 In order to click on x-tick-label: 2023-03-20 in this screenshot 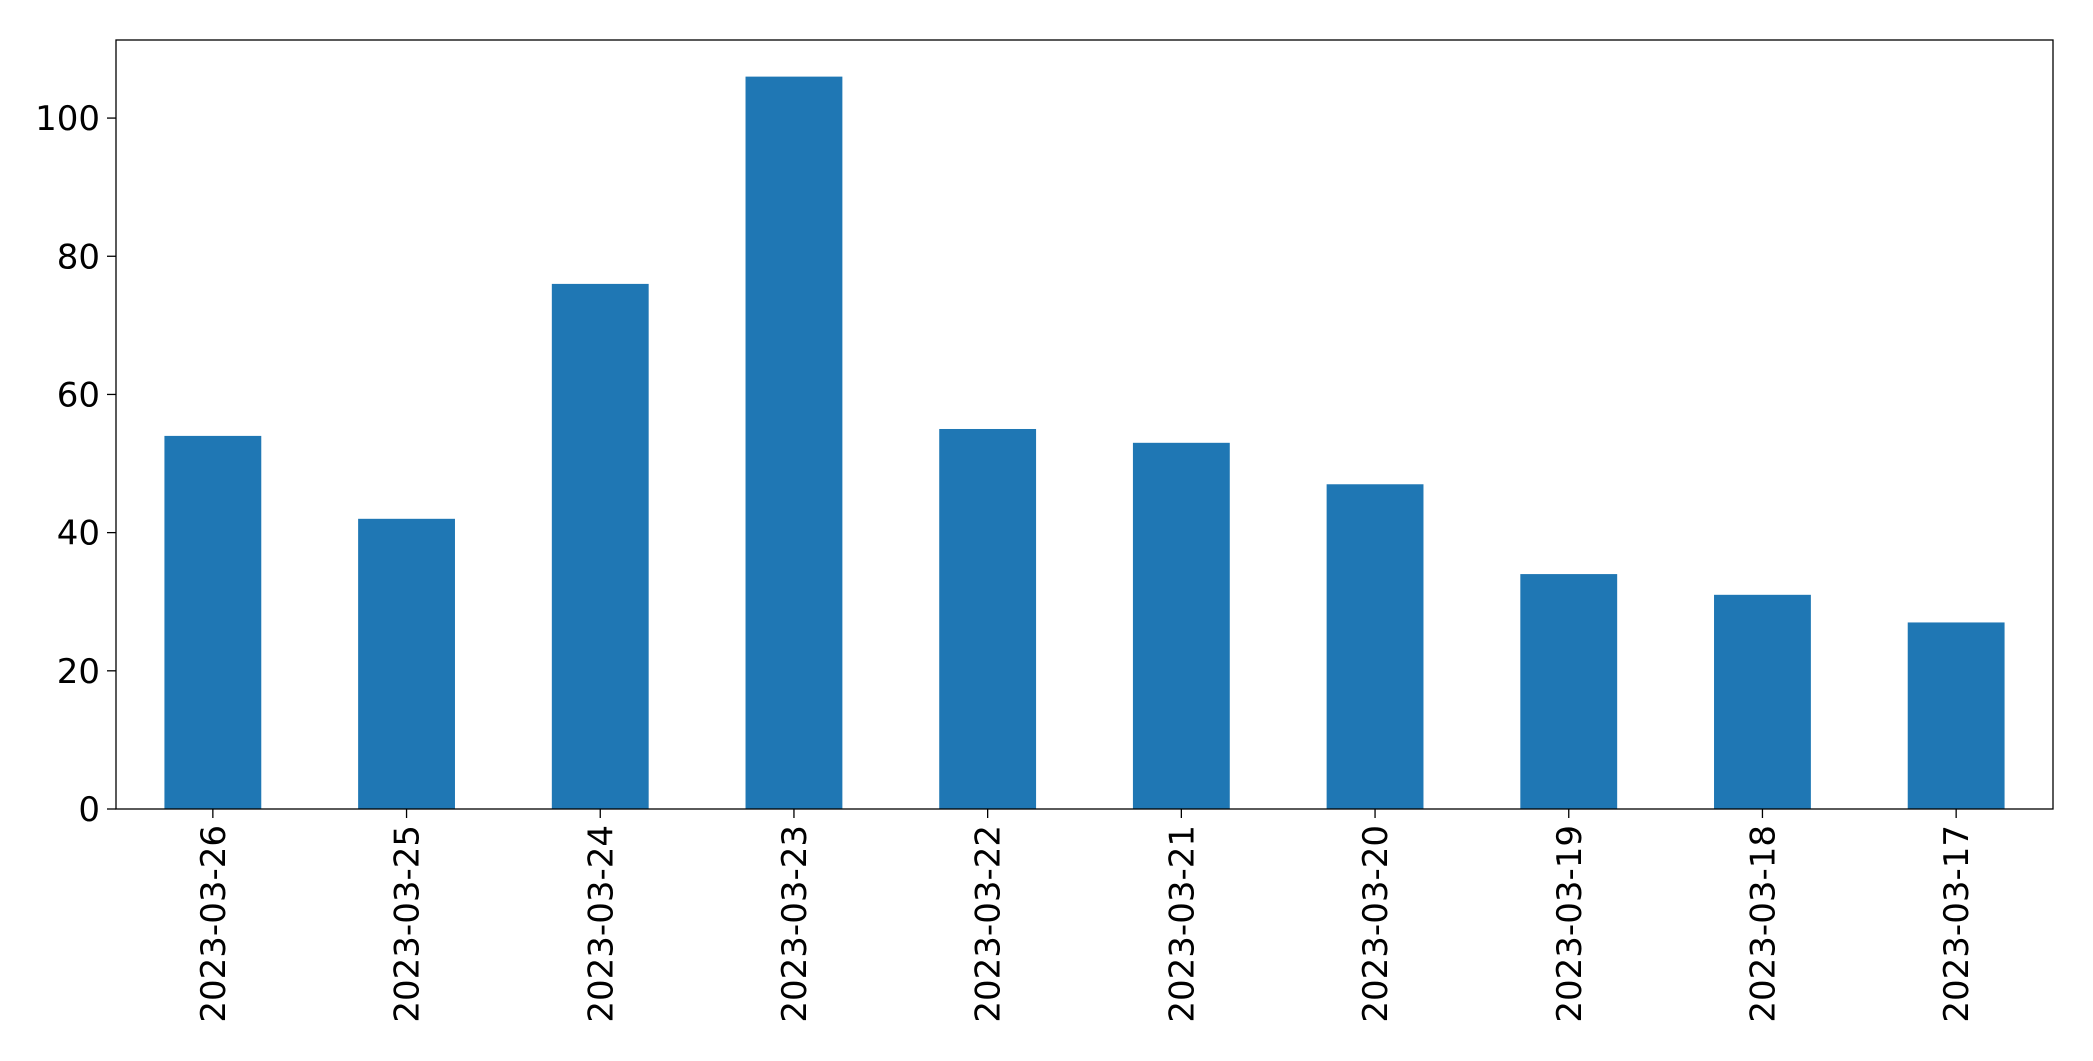, I will do `click(1376, 924)`.